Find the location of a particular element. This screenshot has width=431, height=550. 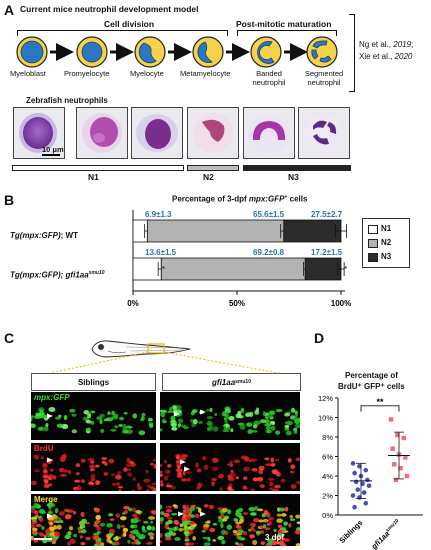

banded-neutrophil-cell is located at coordinates (266, 52).